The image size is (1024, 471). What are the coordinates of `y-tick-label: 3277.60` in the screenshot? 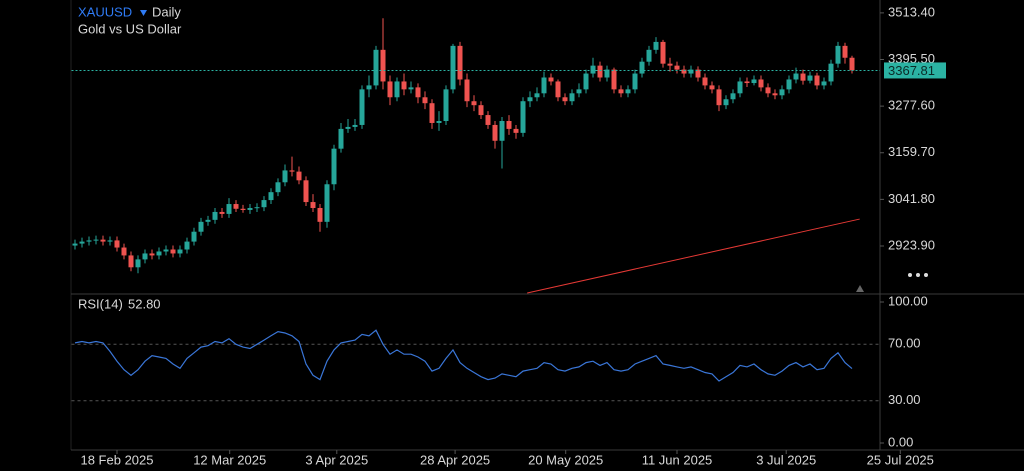 It's located at (911, 105).